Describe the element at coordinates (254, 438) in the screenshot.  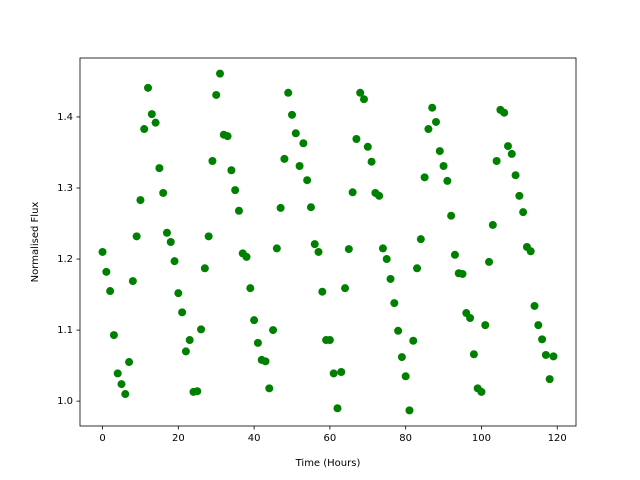
I see `x-tick-label: 40` at that location.